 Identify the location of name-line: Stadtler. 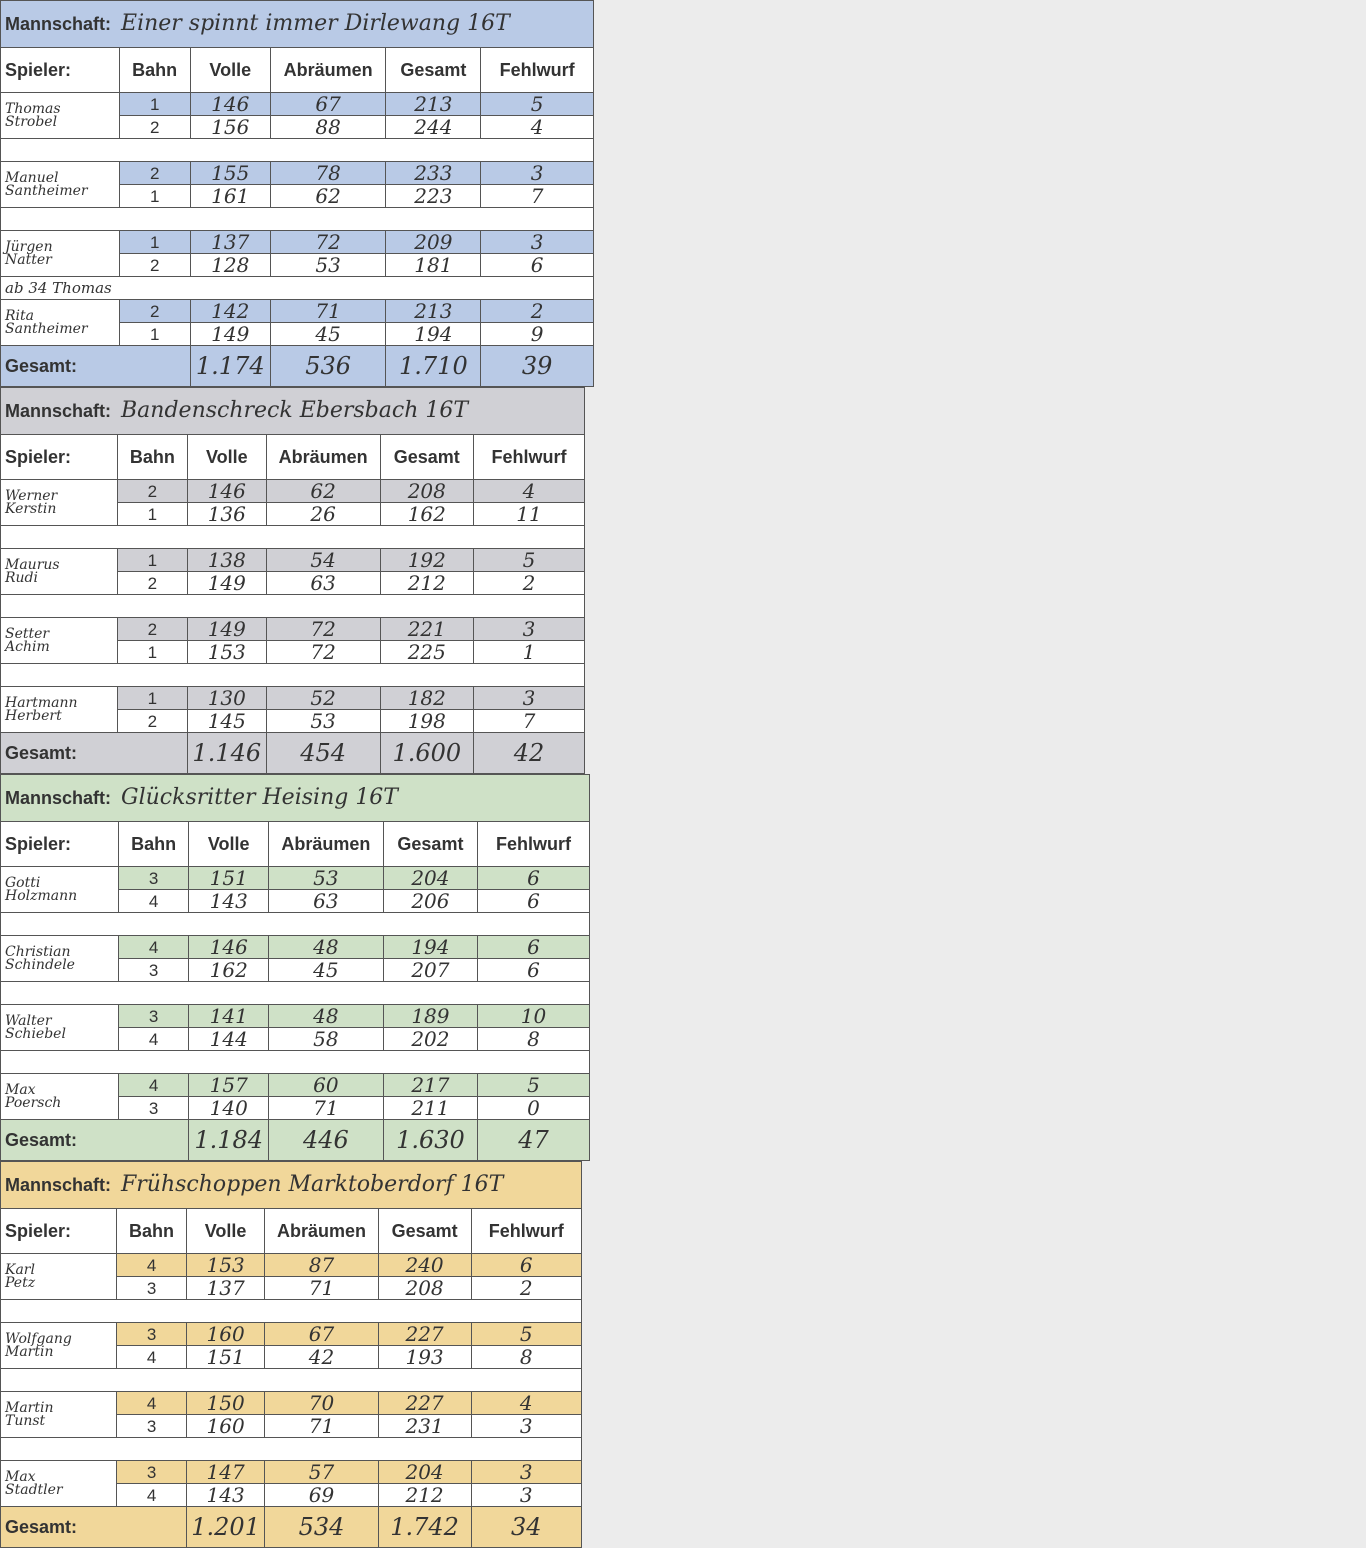
(34, 1489).